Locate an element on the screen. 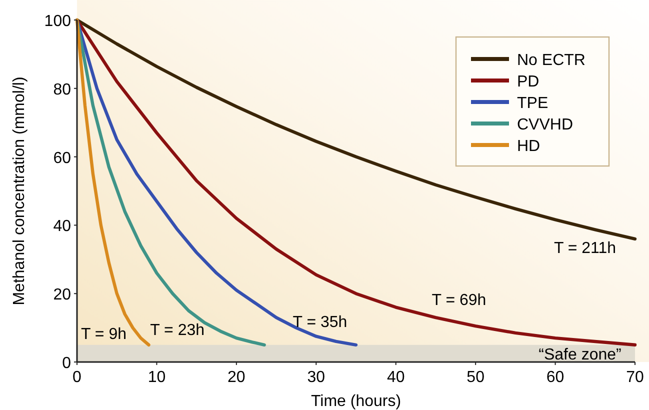  legend-label: TPE is located at coordinates (532, 103).